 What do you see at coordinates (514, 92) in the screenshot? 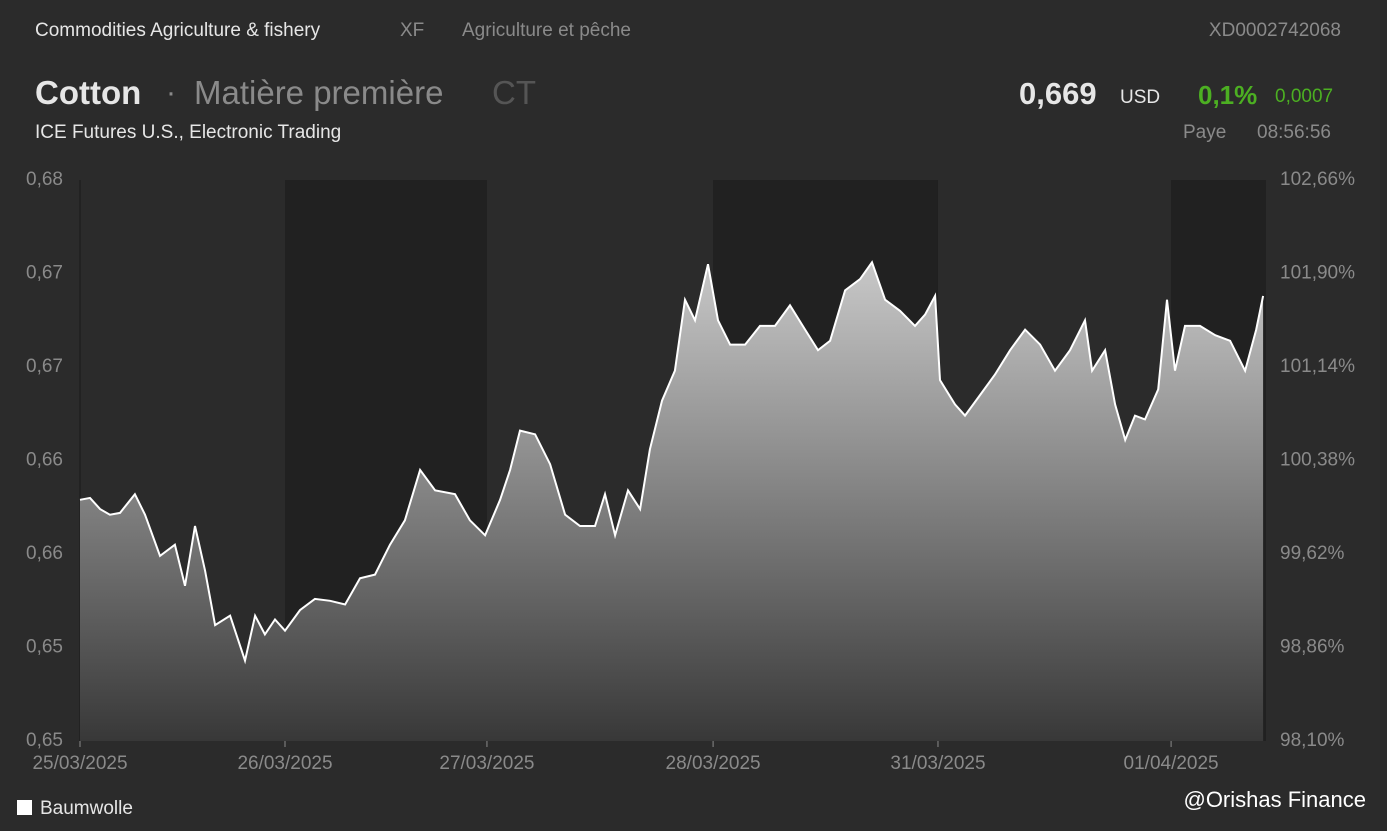
I see `symbol: CT` at bounding box center [514, 92].